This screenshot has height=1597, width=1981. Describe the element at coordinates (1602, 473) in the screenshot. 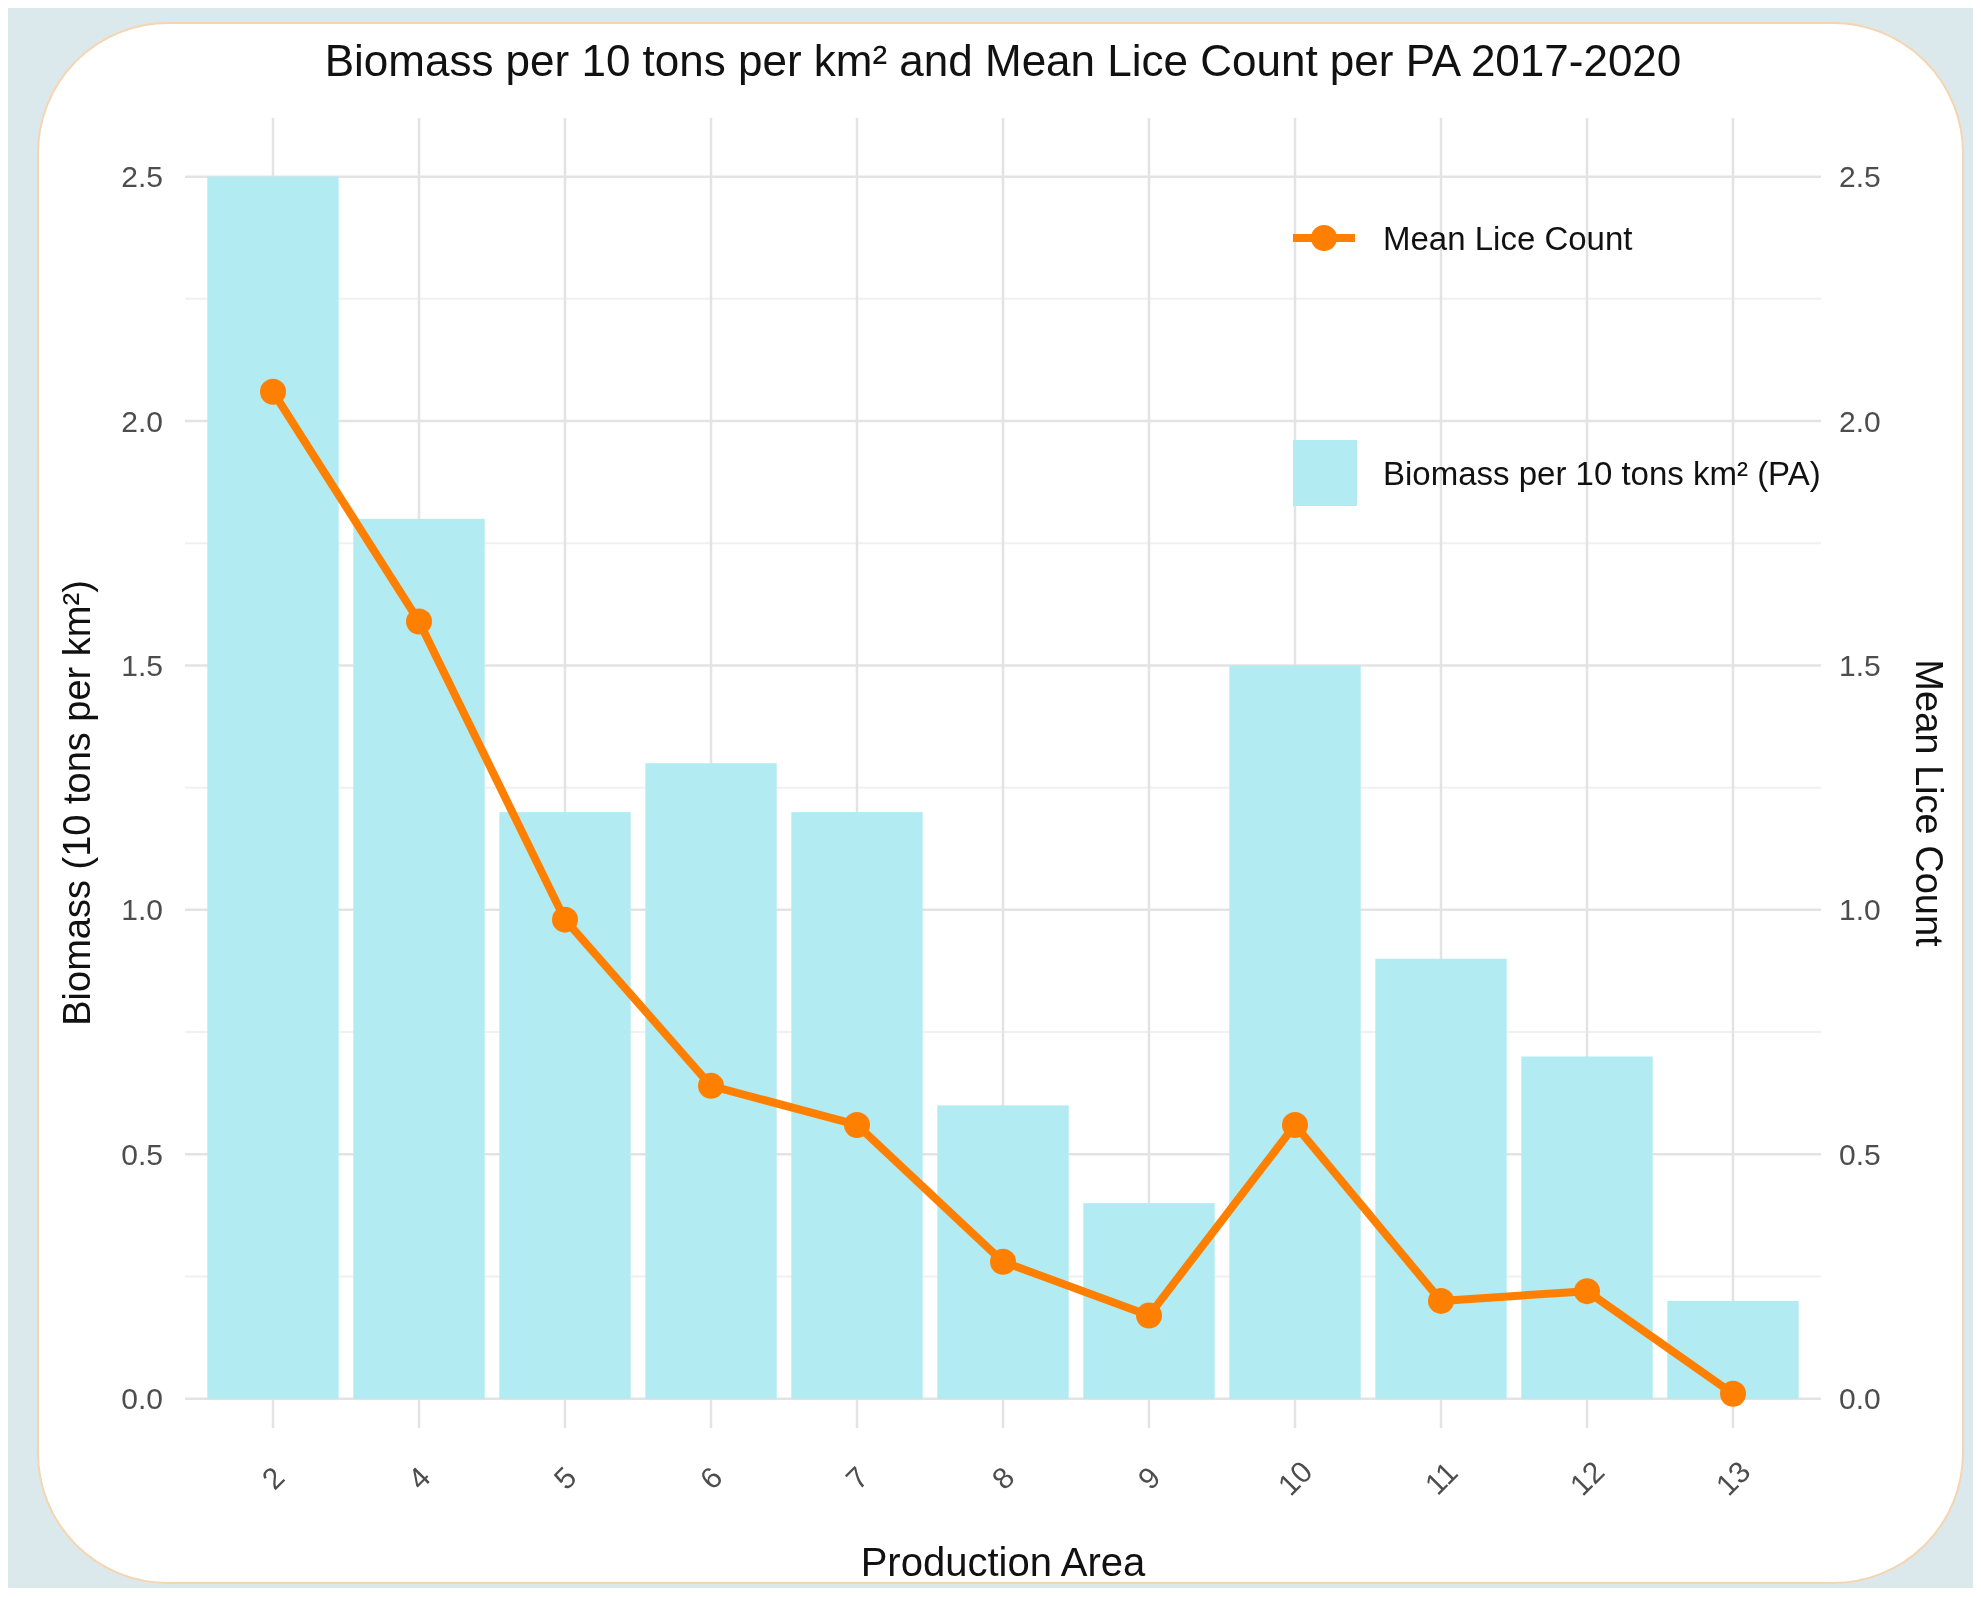

I see `legend-label: Biomass per 10 tons km² (PA)` at that location.